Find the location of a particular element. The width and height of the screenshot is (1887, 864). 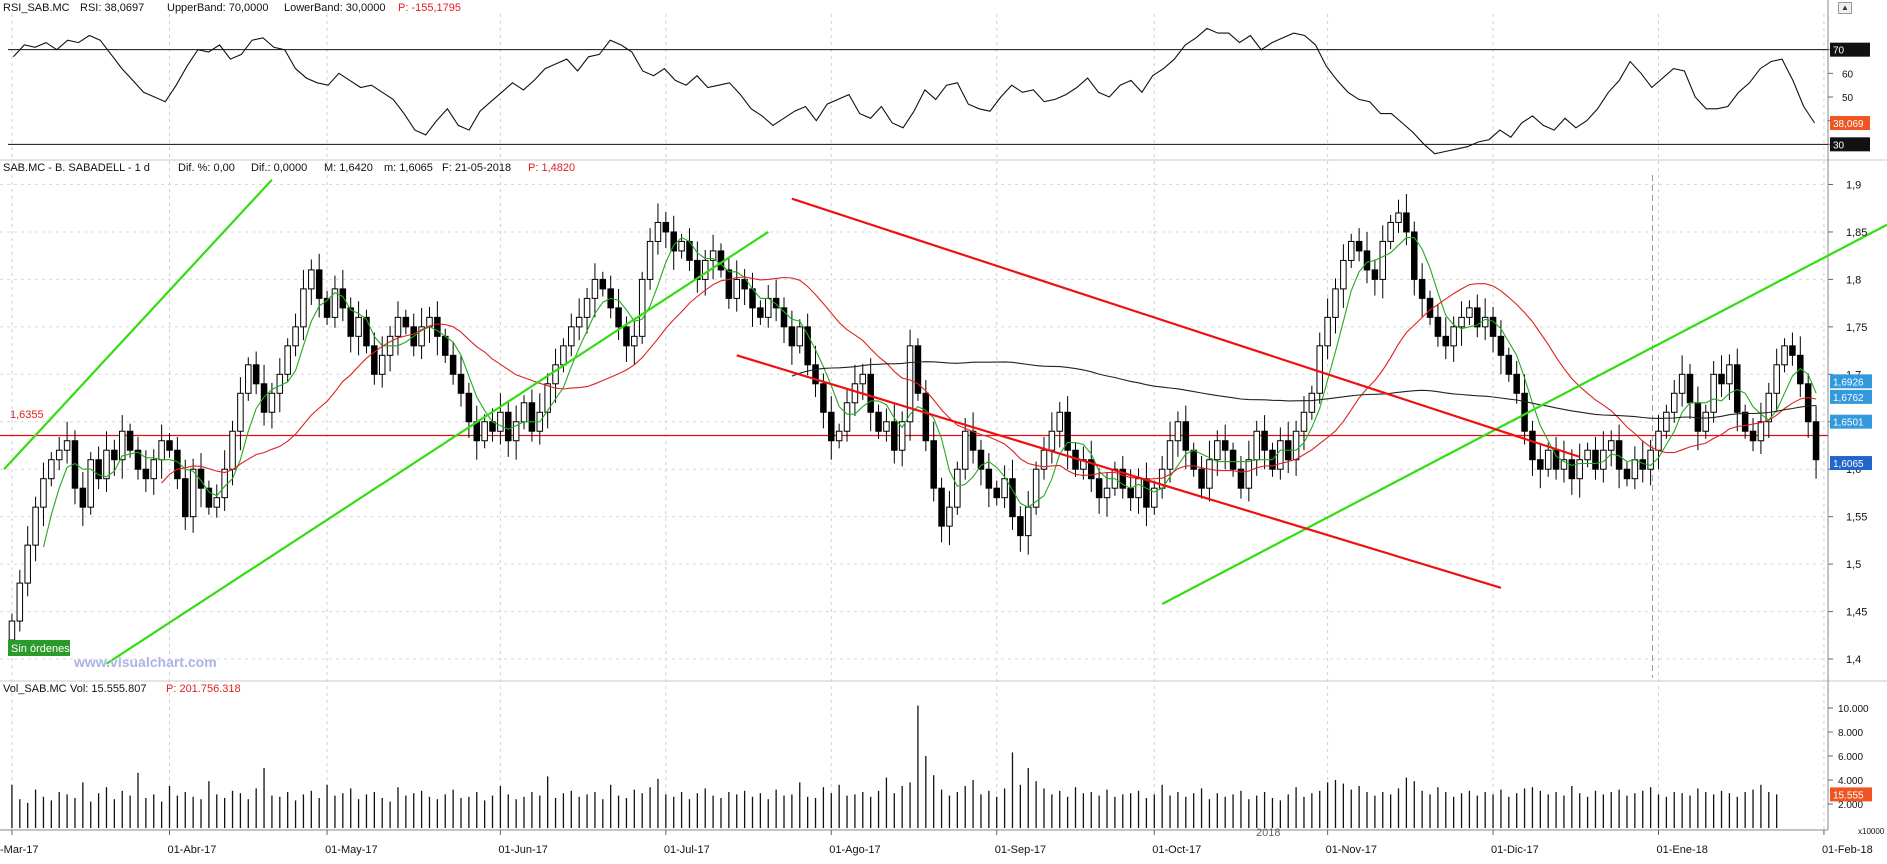

vol-multiplier: x10000 is located at coordinates (1871, 831).